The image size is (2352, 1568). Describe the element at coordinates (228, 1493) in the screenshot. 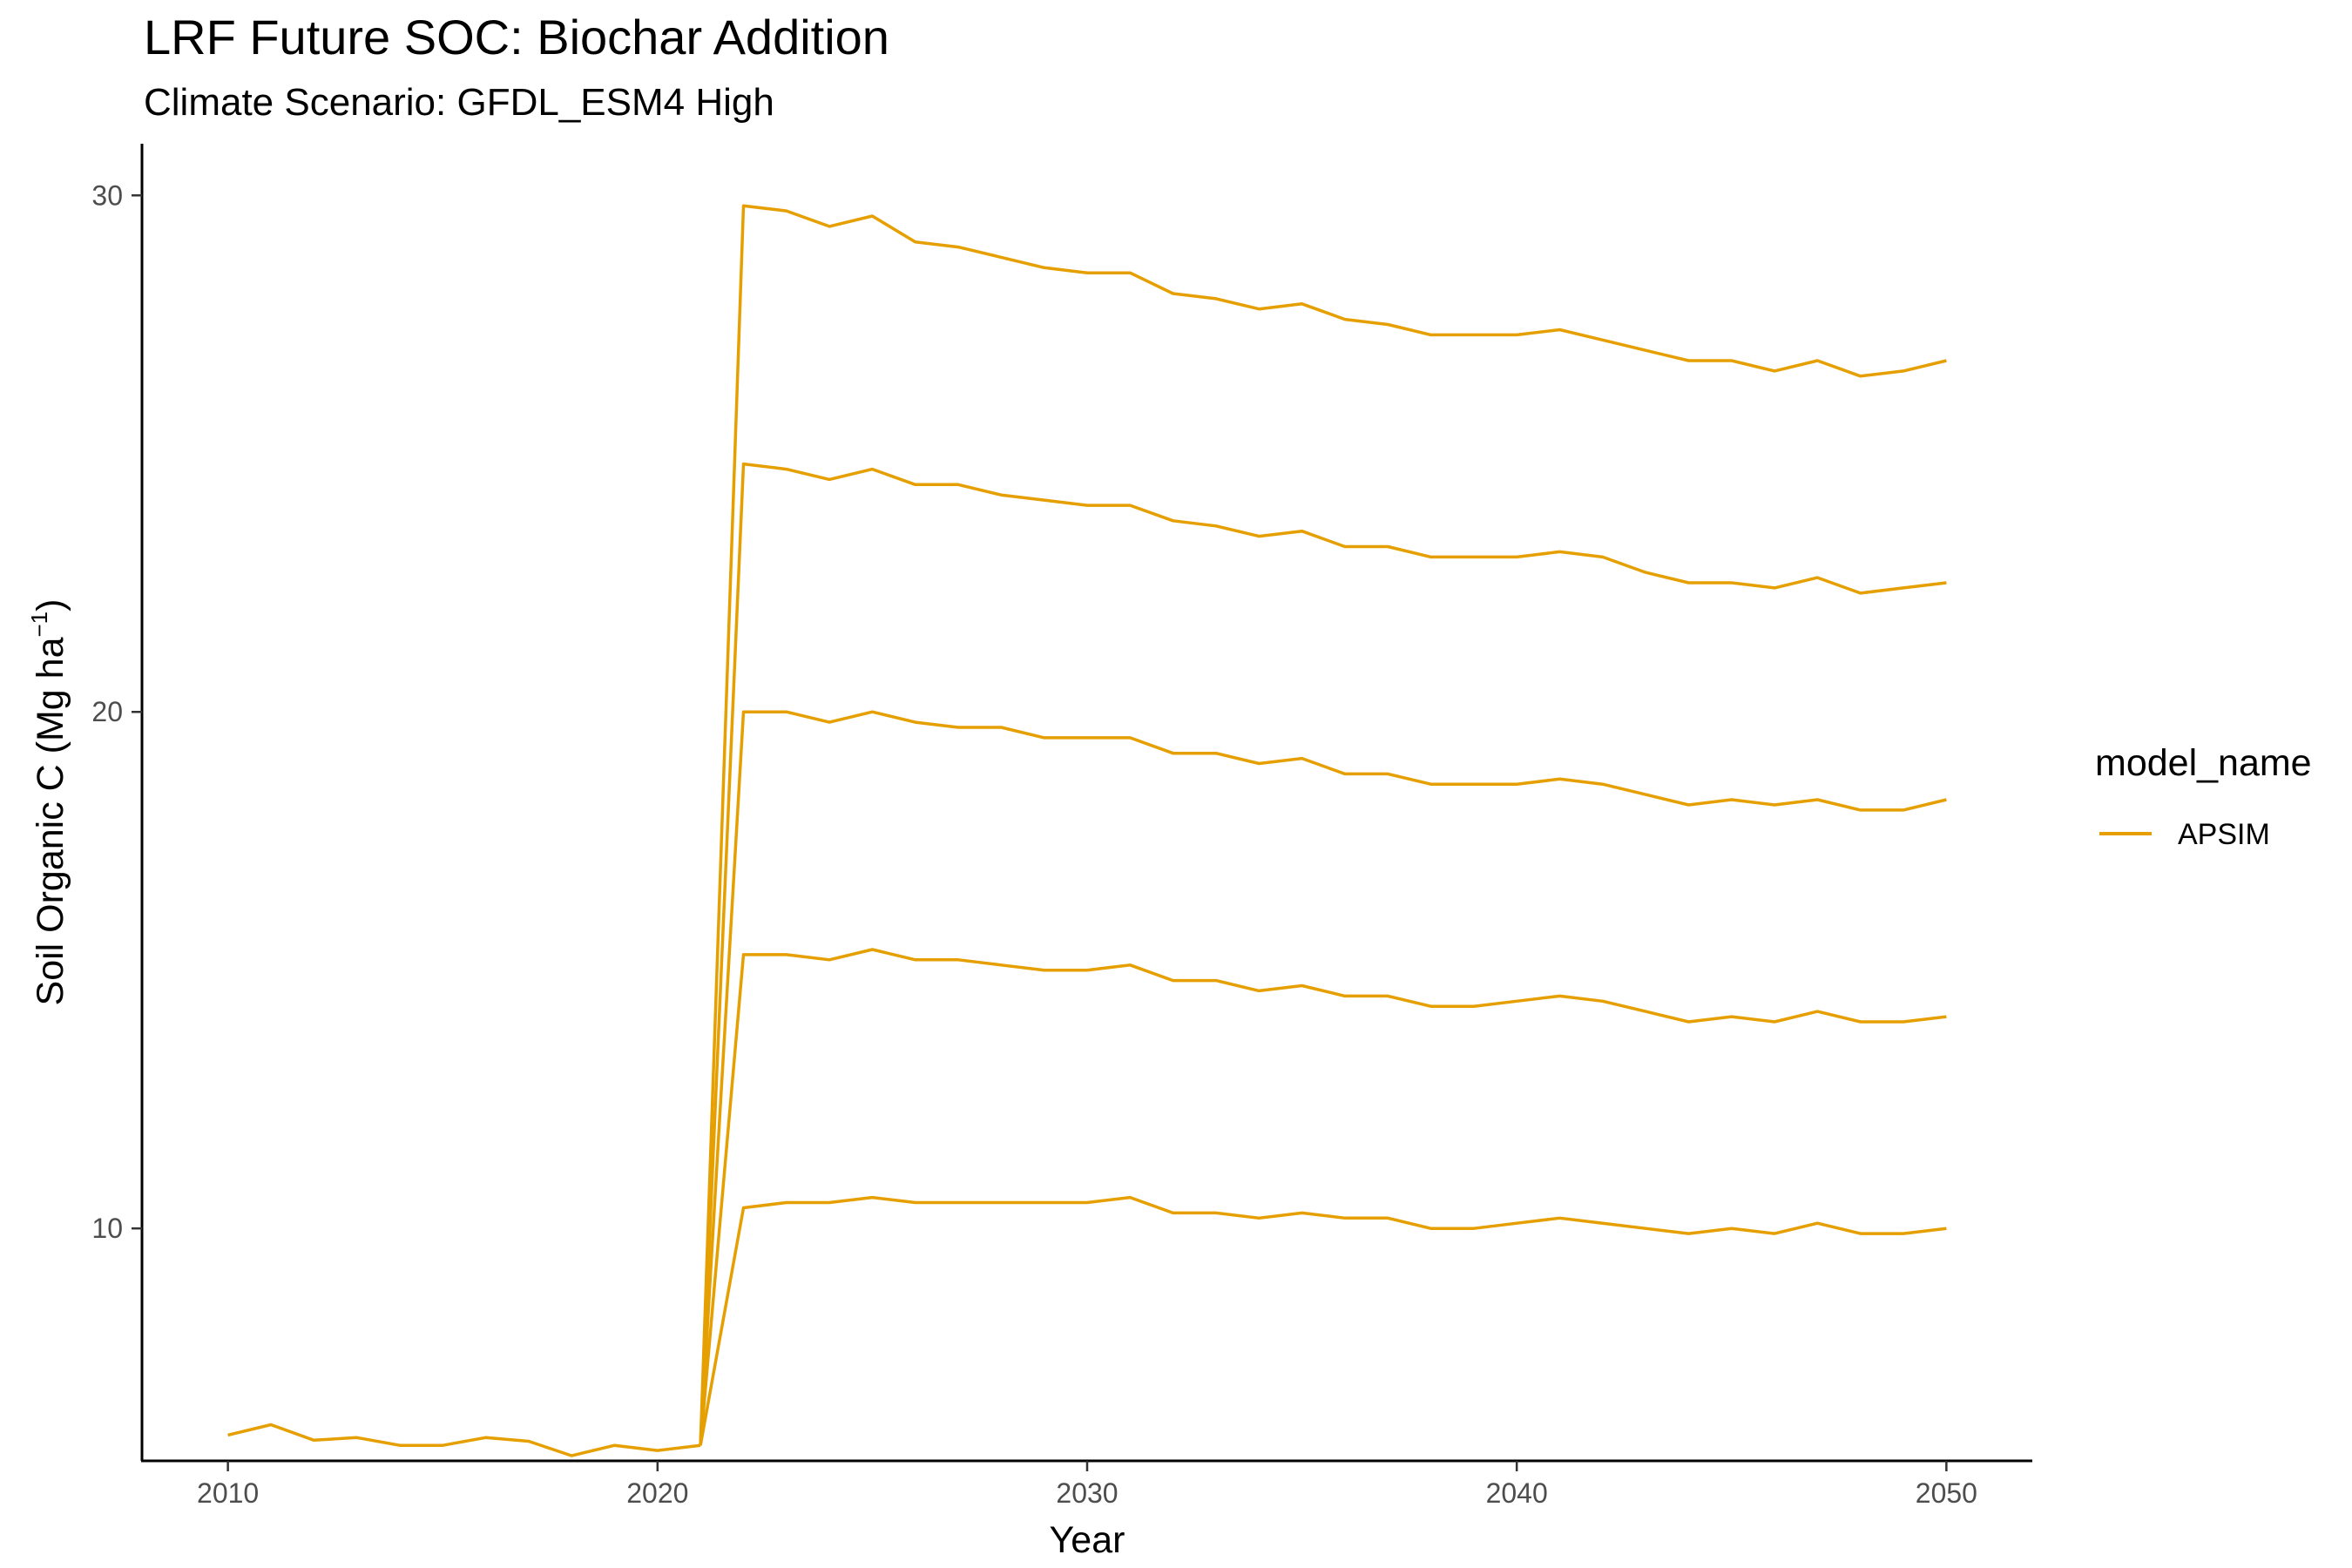

I see `x-tick-label: 2010` at that location.